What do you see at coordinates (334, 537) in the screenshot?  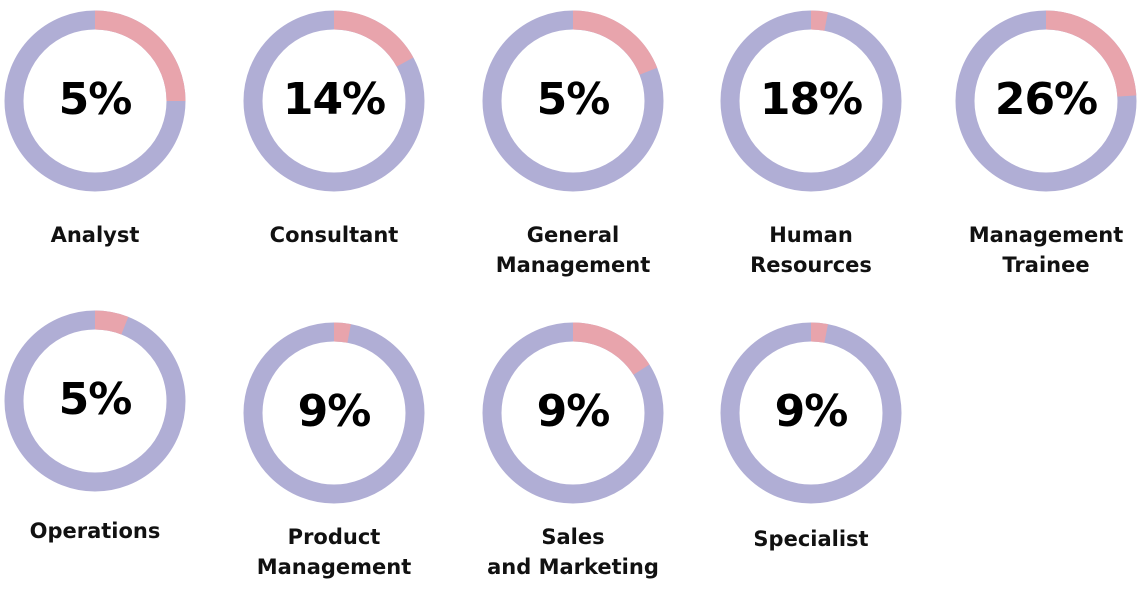 I see `caption-line: Product` at bounding box center [334, 537].